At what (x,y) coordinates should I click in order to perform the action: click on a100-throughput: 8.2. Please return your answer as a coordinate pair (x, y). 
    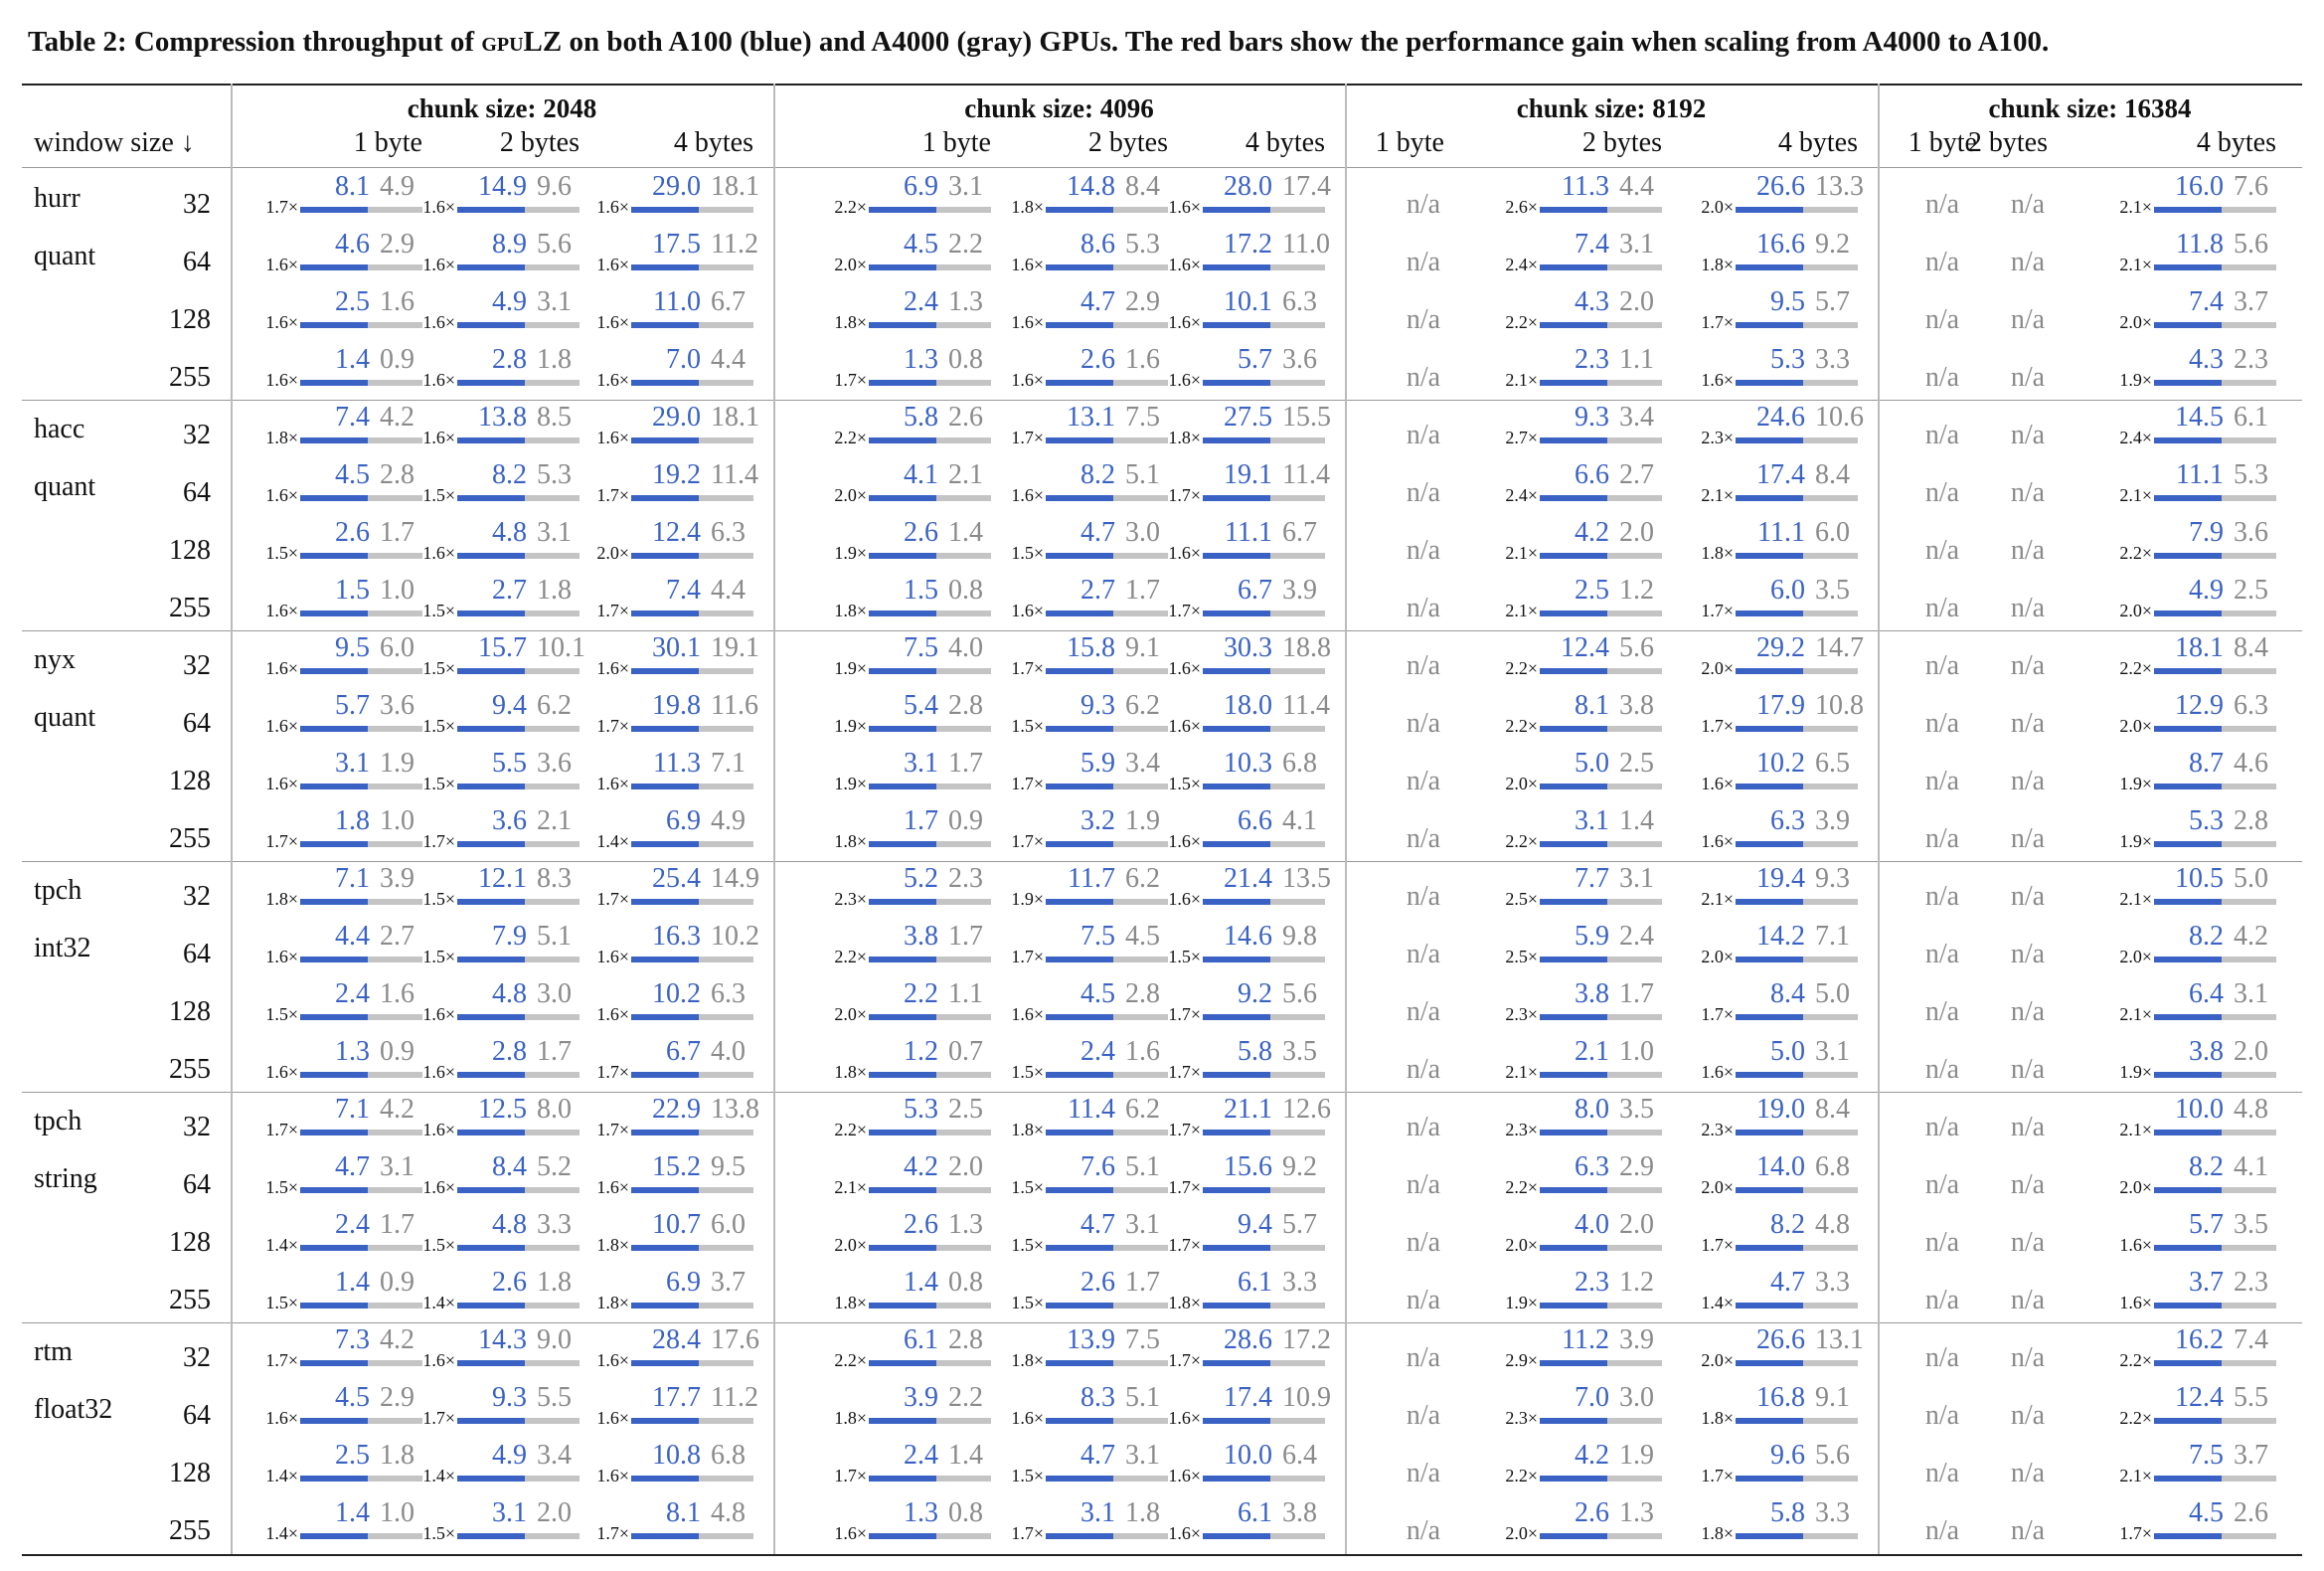
    Looking at the image, I should click on (2206, 1167).